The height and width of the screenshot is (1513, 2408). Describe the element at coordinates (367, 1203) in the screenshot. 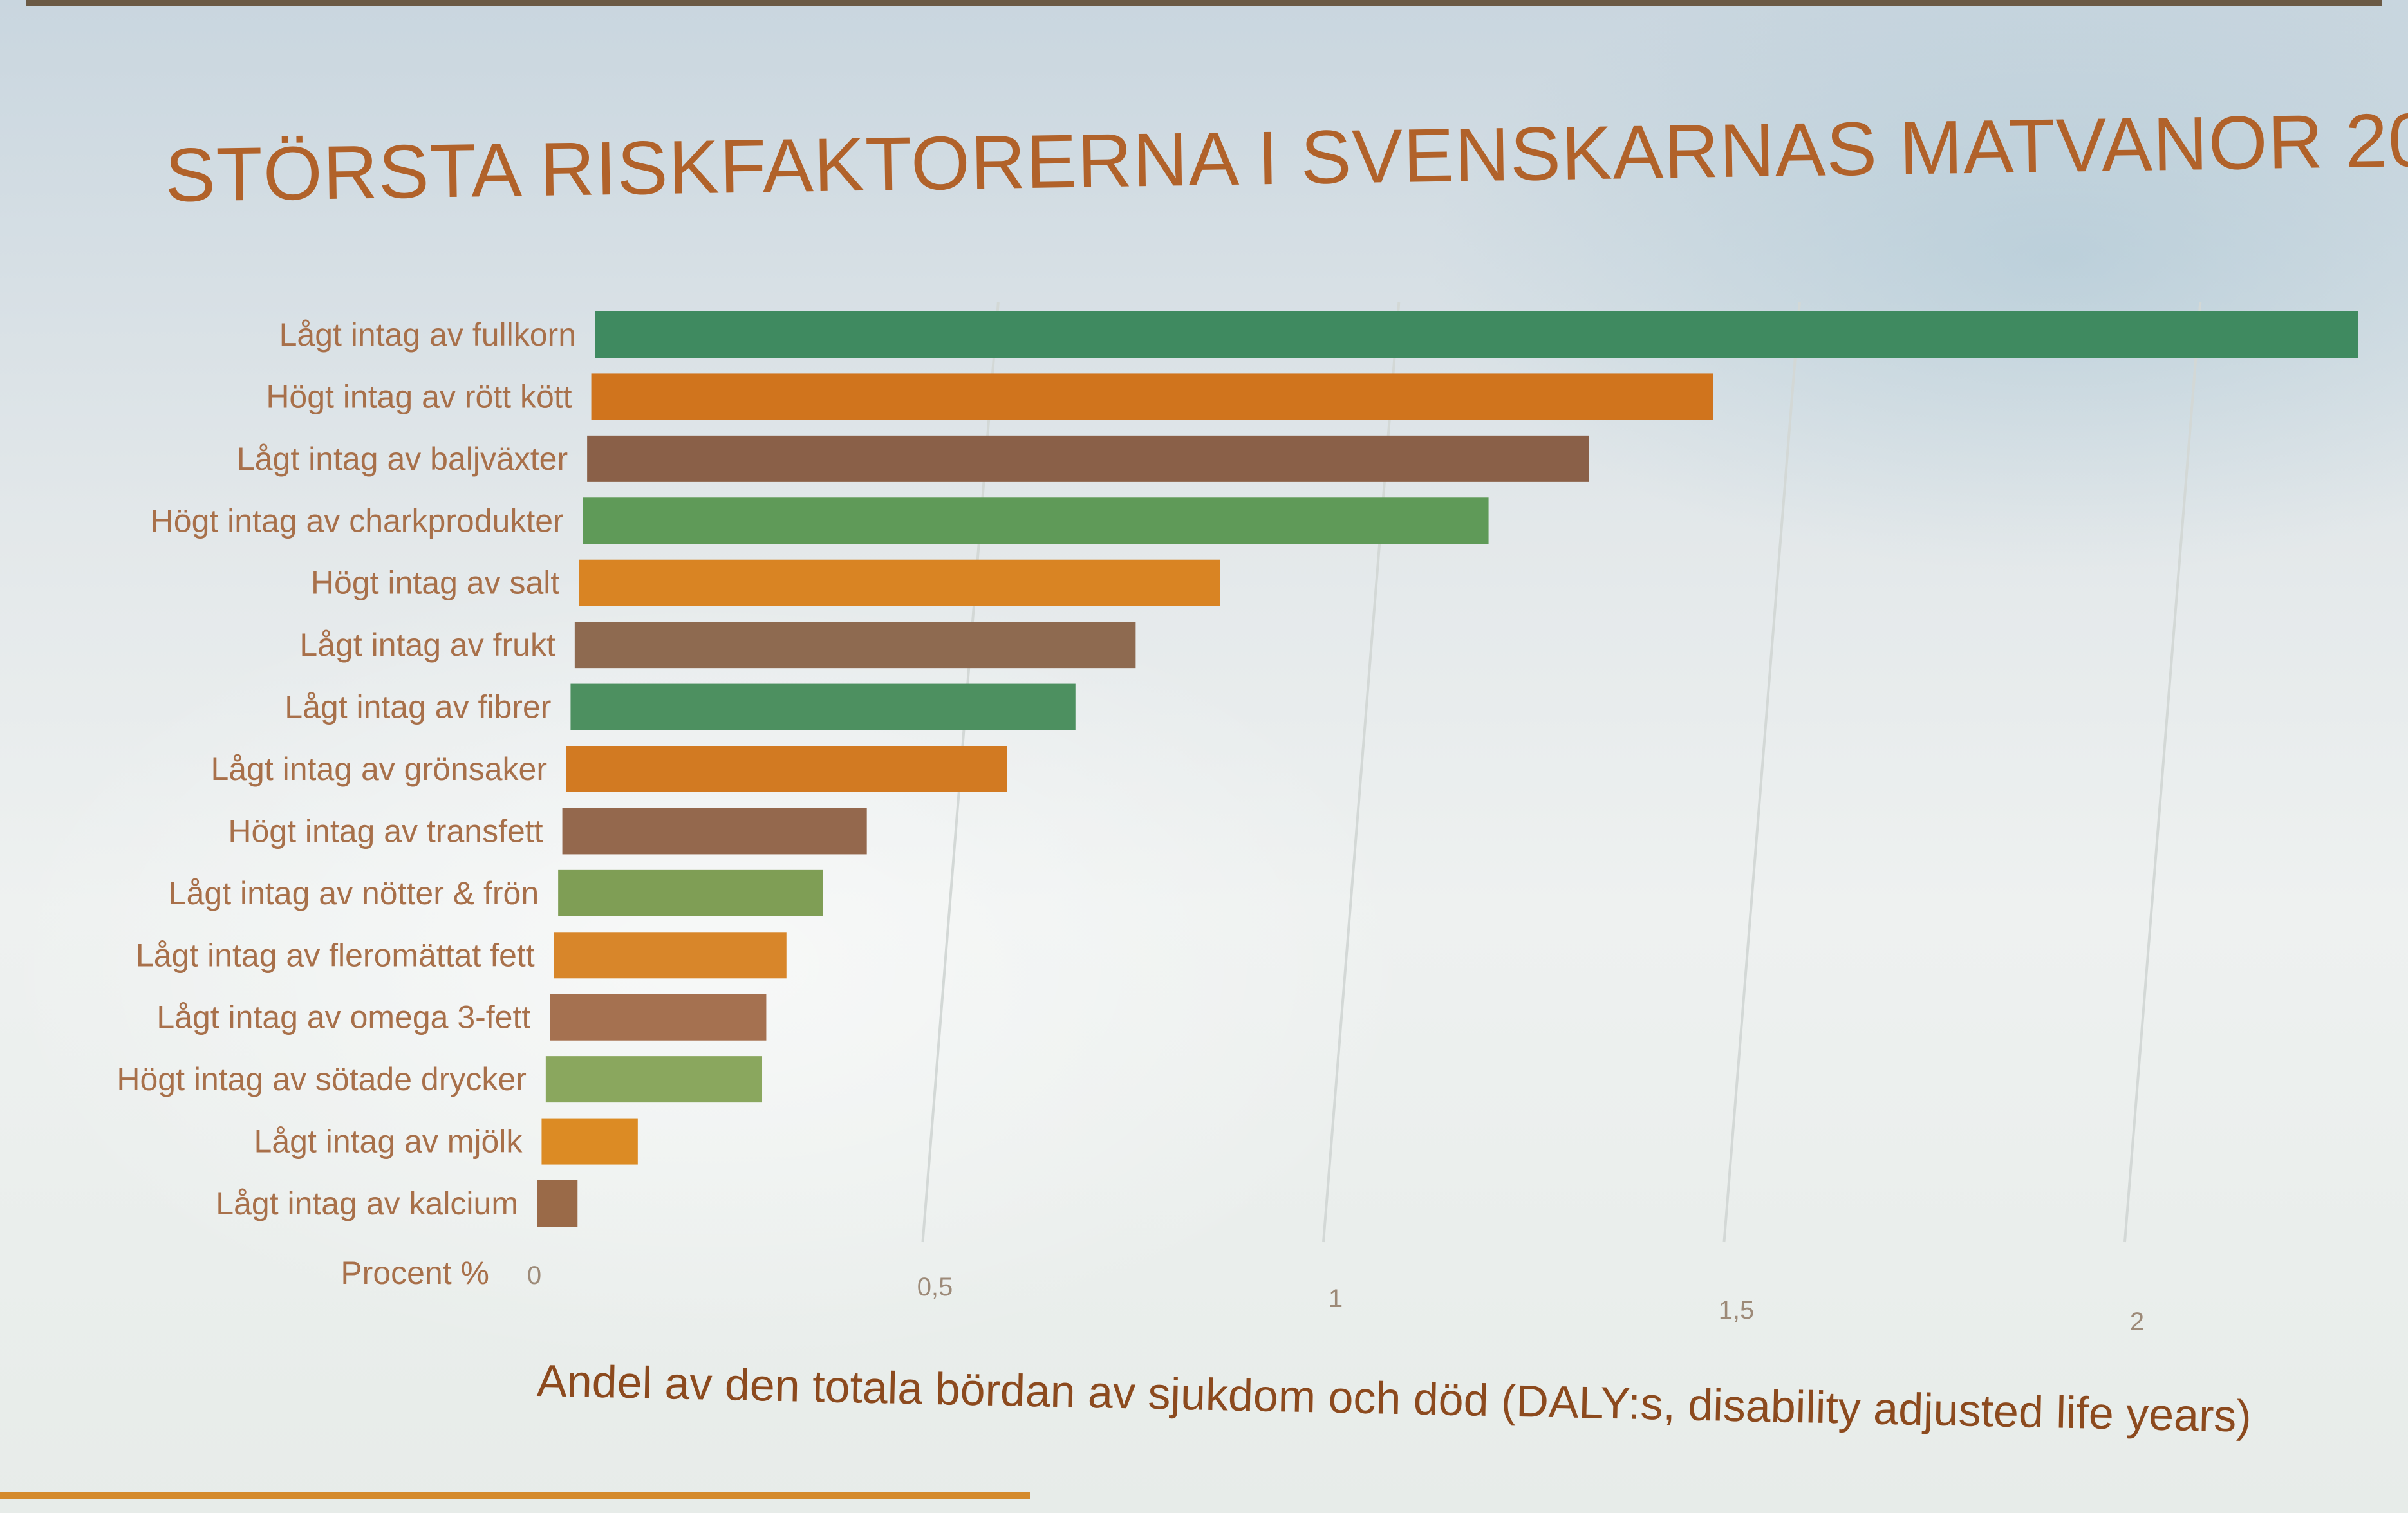

I see `category-label: Lågt intag av kalcium` at that location.